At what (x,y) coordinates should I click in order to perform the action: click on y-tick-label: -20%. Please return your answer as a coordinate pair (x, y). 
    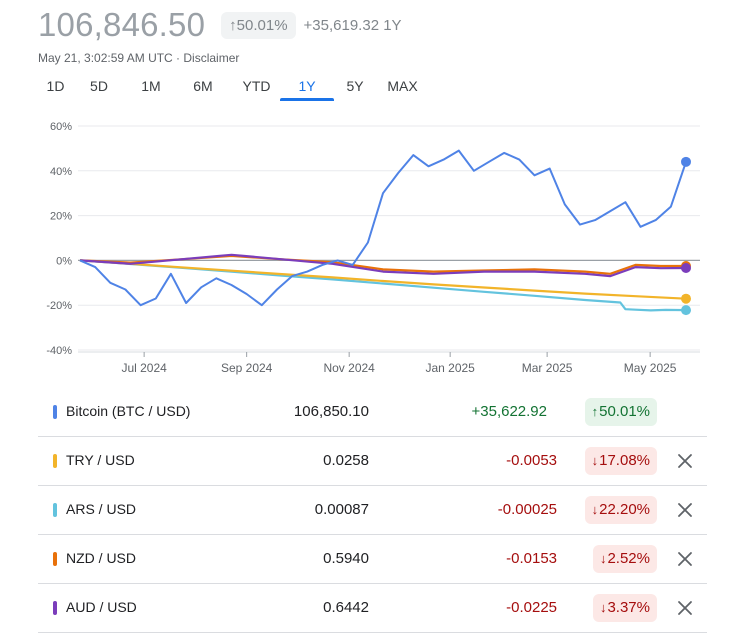
    Looking at the image, I should click on (59, 306).